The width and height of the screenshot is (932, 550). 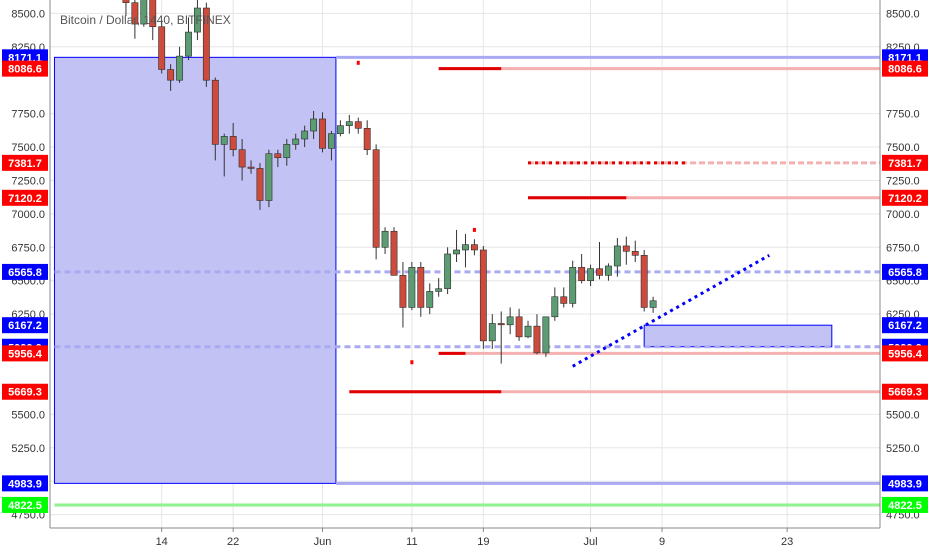 I want to click on x-tick-label: 9, so click(x=662, y=542).